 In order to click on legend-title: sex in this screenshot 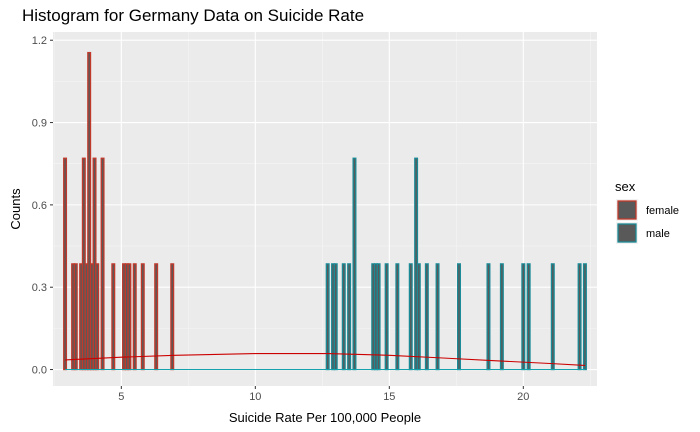, I will do `click(625, 186)`.